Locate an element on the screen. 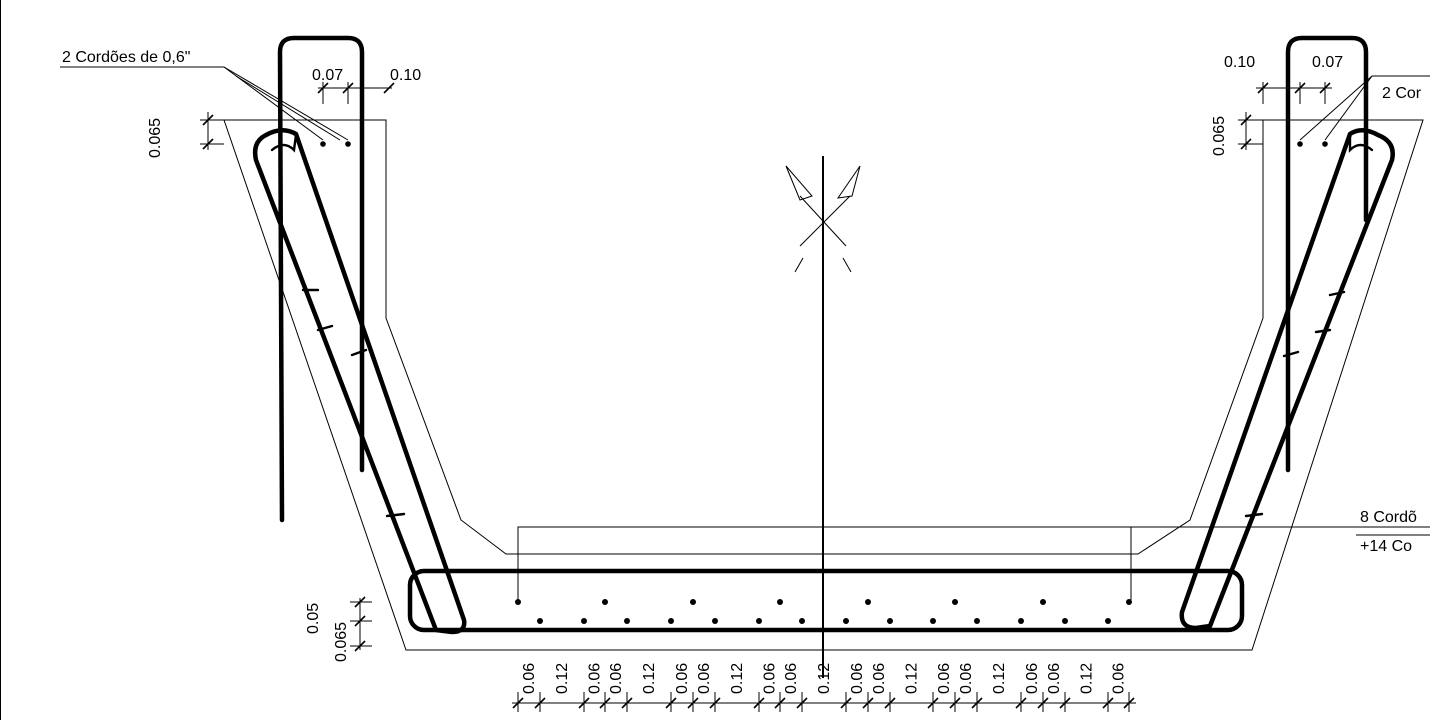 Image resolution: width=1430 pixels, height=720 pixels. right-cover-height-label: 0.065 is located at coordinates (1219, 136).